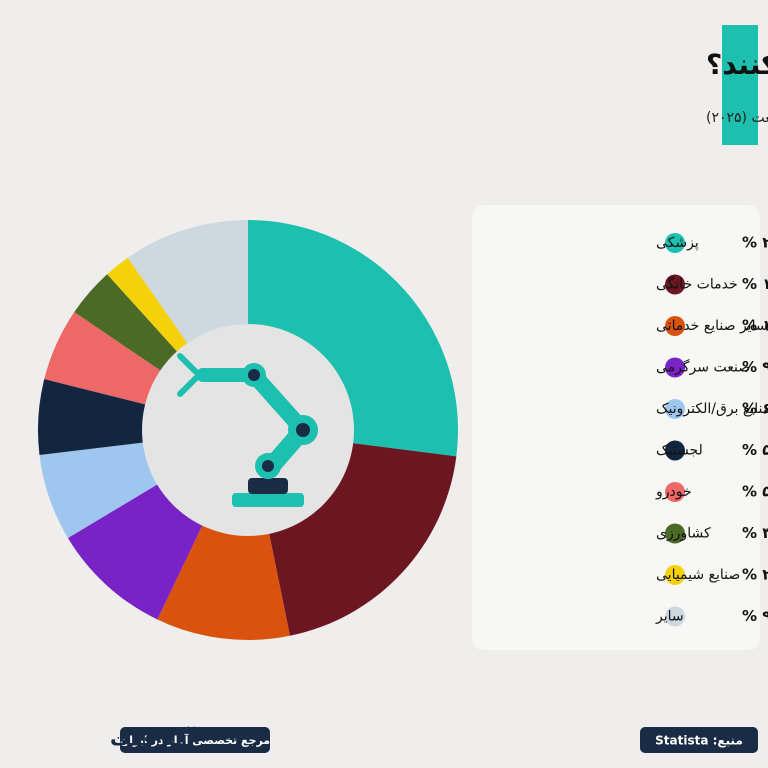 This screenshot has width=768, height=768. I want to click on legend-value: ۳.۸ %, so click(755, 533).